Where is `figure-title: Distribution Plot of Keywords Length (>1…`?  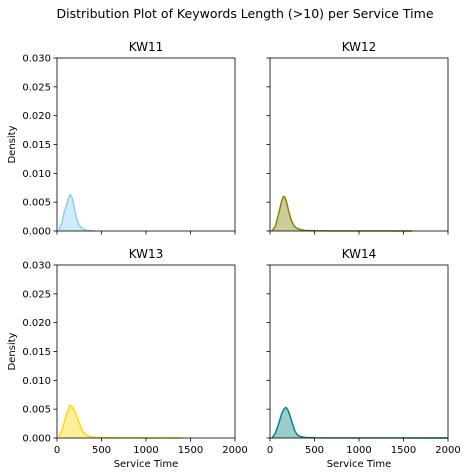 figure-title: Distribution Plot of Keywords Length (>1… is located at coordinates (244, 13).